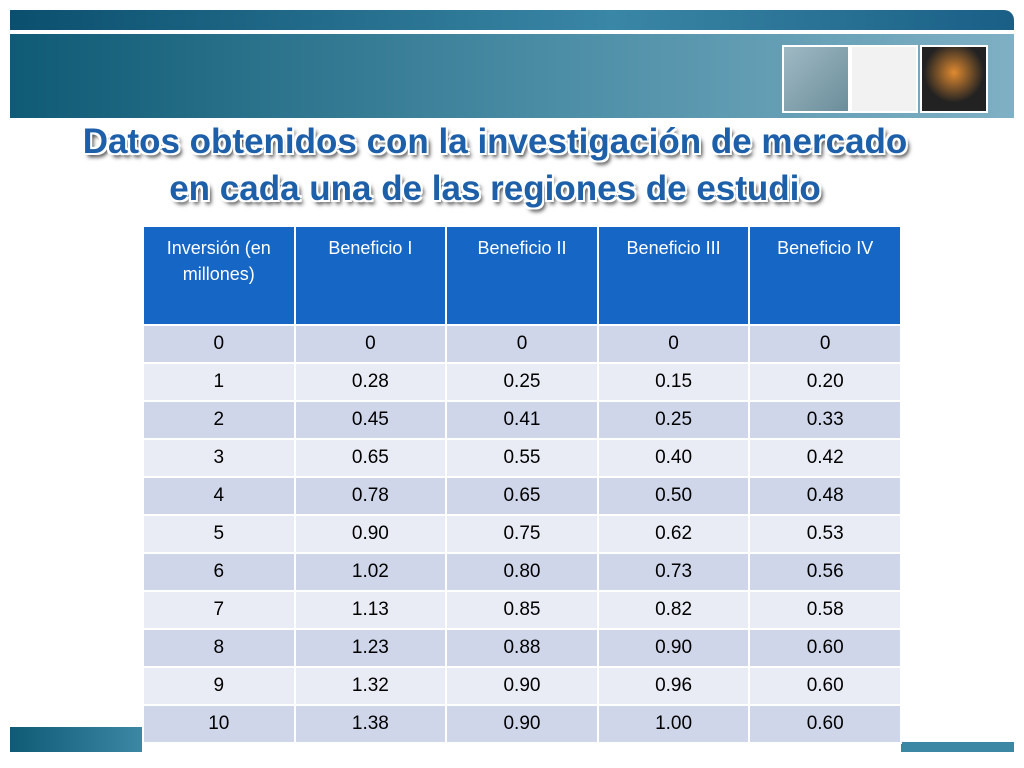 This screenshot has width=1024, height=768. Describe the element at coordinates (219, 724) in the screenshot. I see `table-cell: 10` at that location.